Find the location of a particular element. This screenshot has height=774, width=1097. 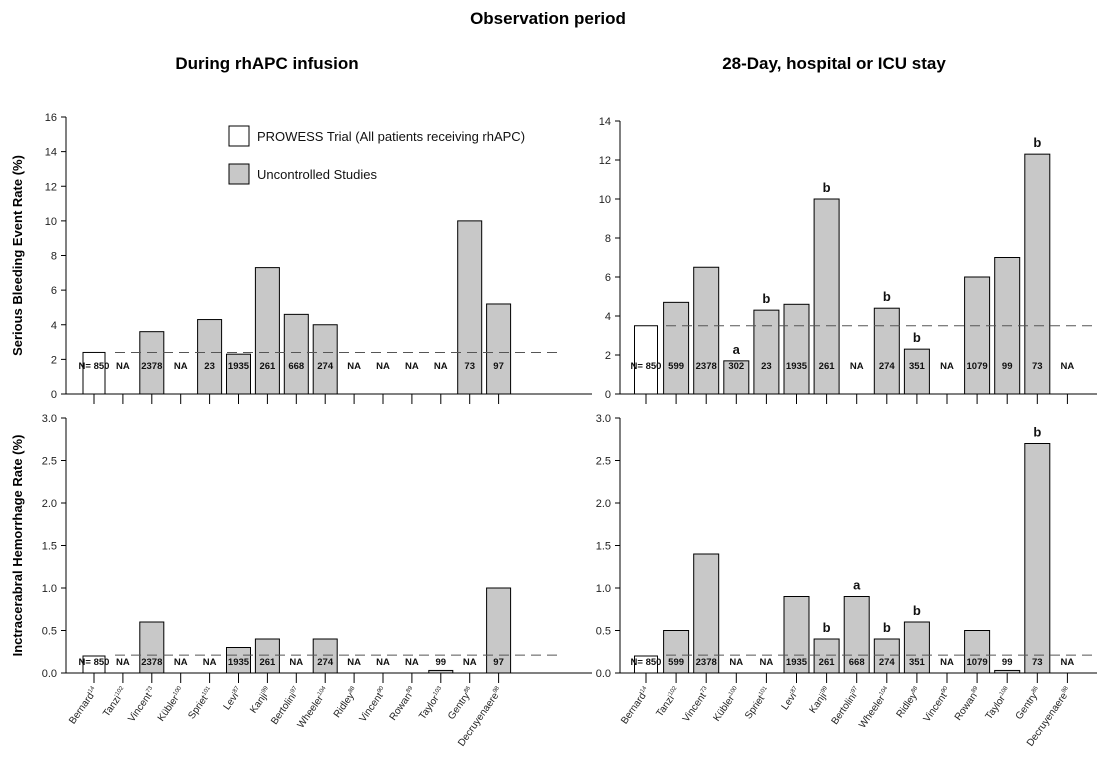

bottom-left-category-label: Taylor103 is located at coordinates (432, 703).